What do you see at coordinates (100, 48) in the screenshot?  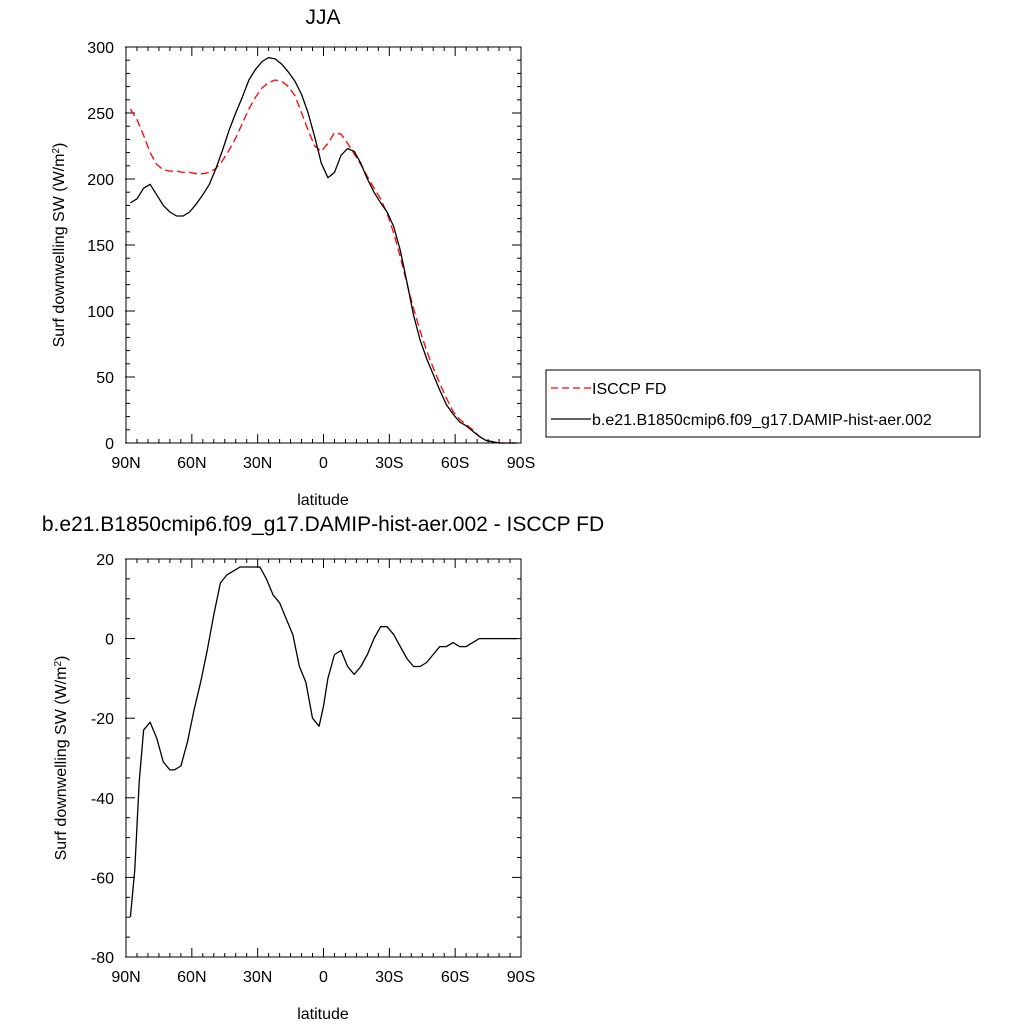 I see `top-y-tick-label: 300` at bounding box center [100, 48].